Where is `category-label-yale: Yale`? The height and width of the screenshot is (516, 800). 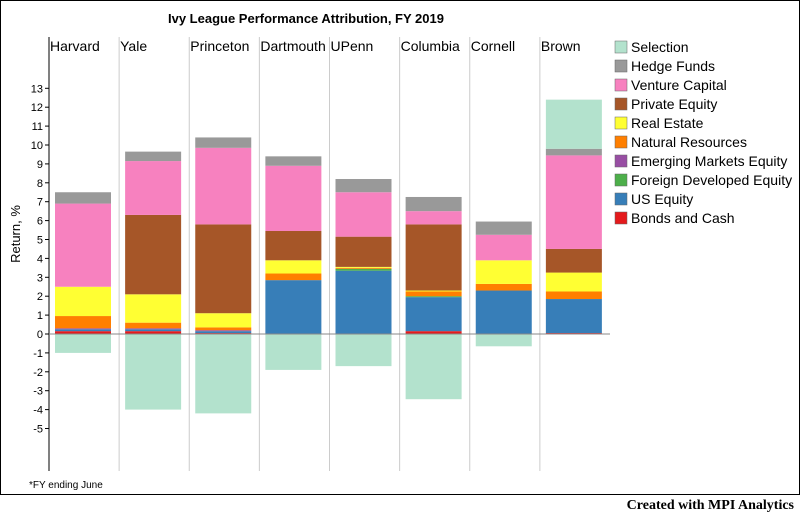 category-label-yale: Yale is located at coordinates (133, 46).